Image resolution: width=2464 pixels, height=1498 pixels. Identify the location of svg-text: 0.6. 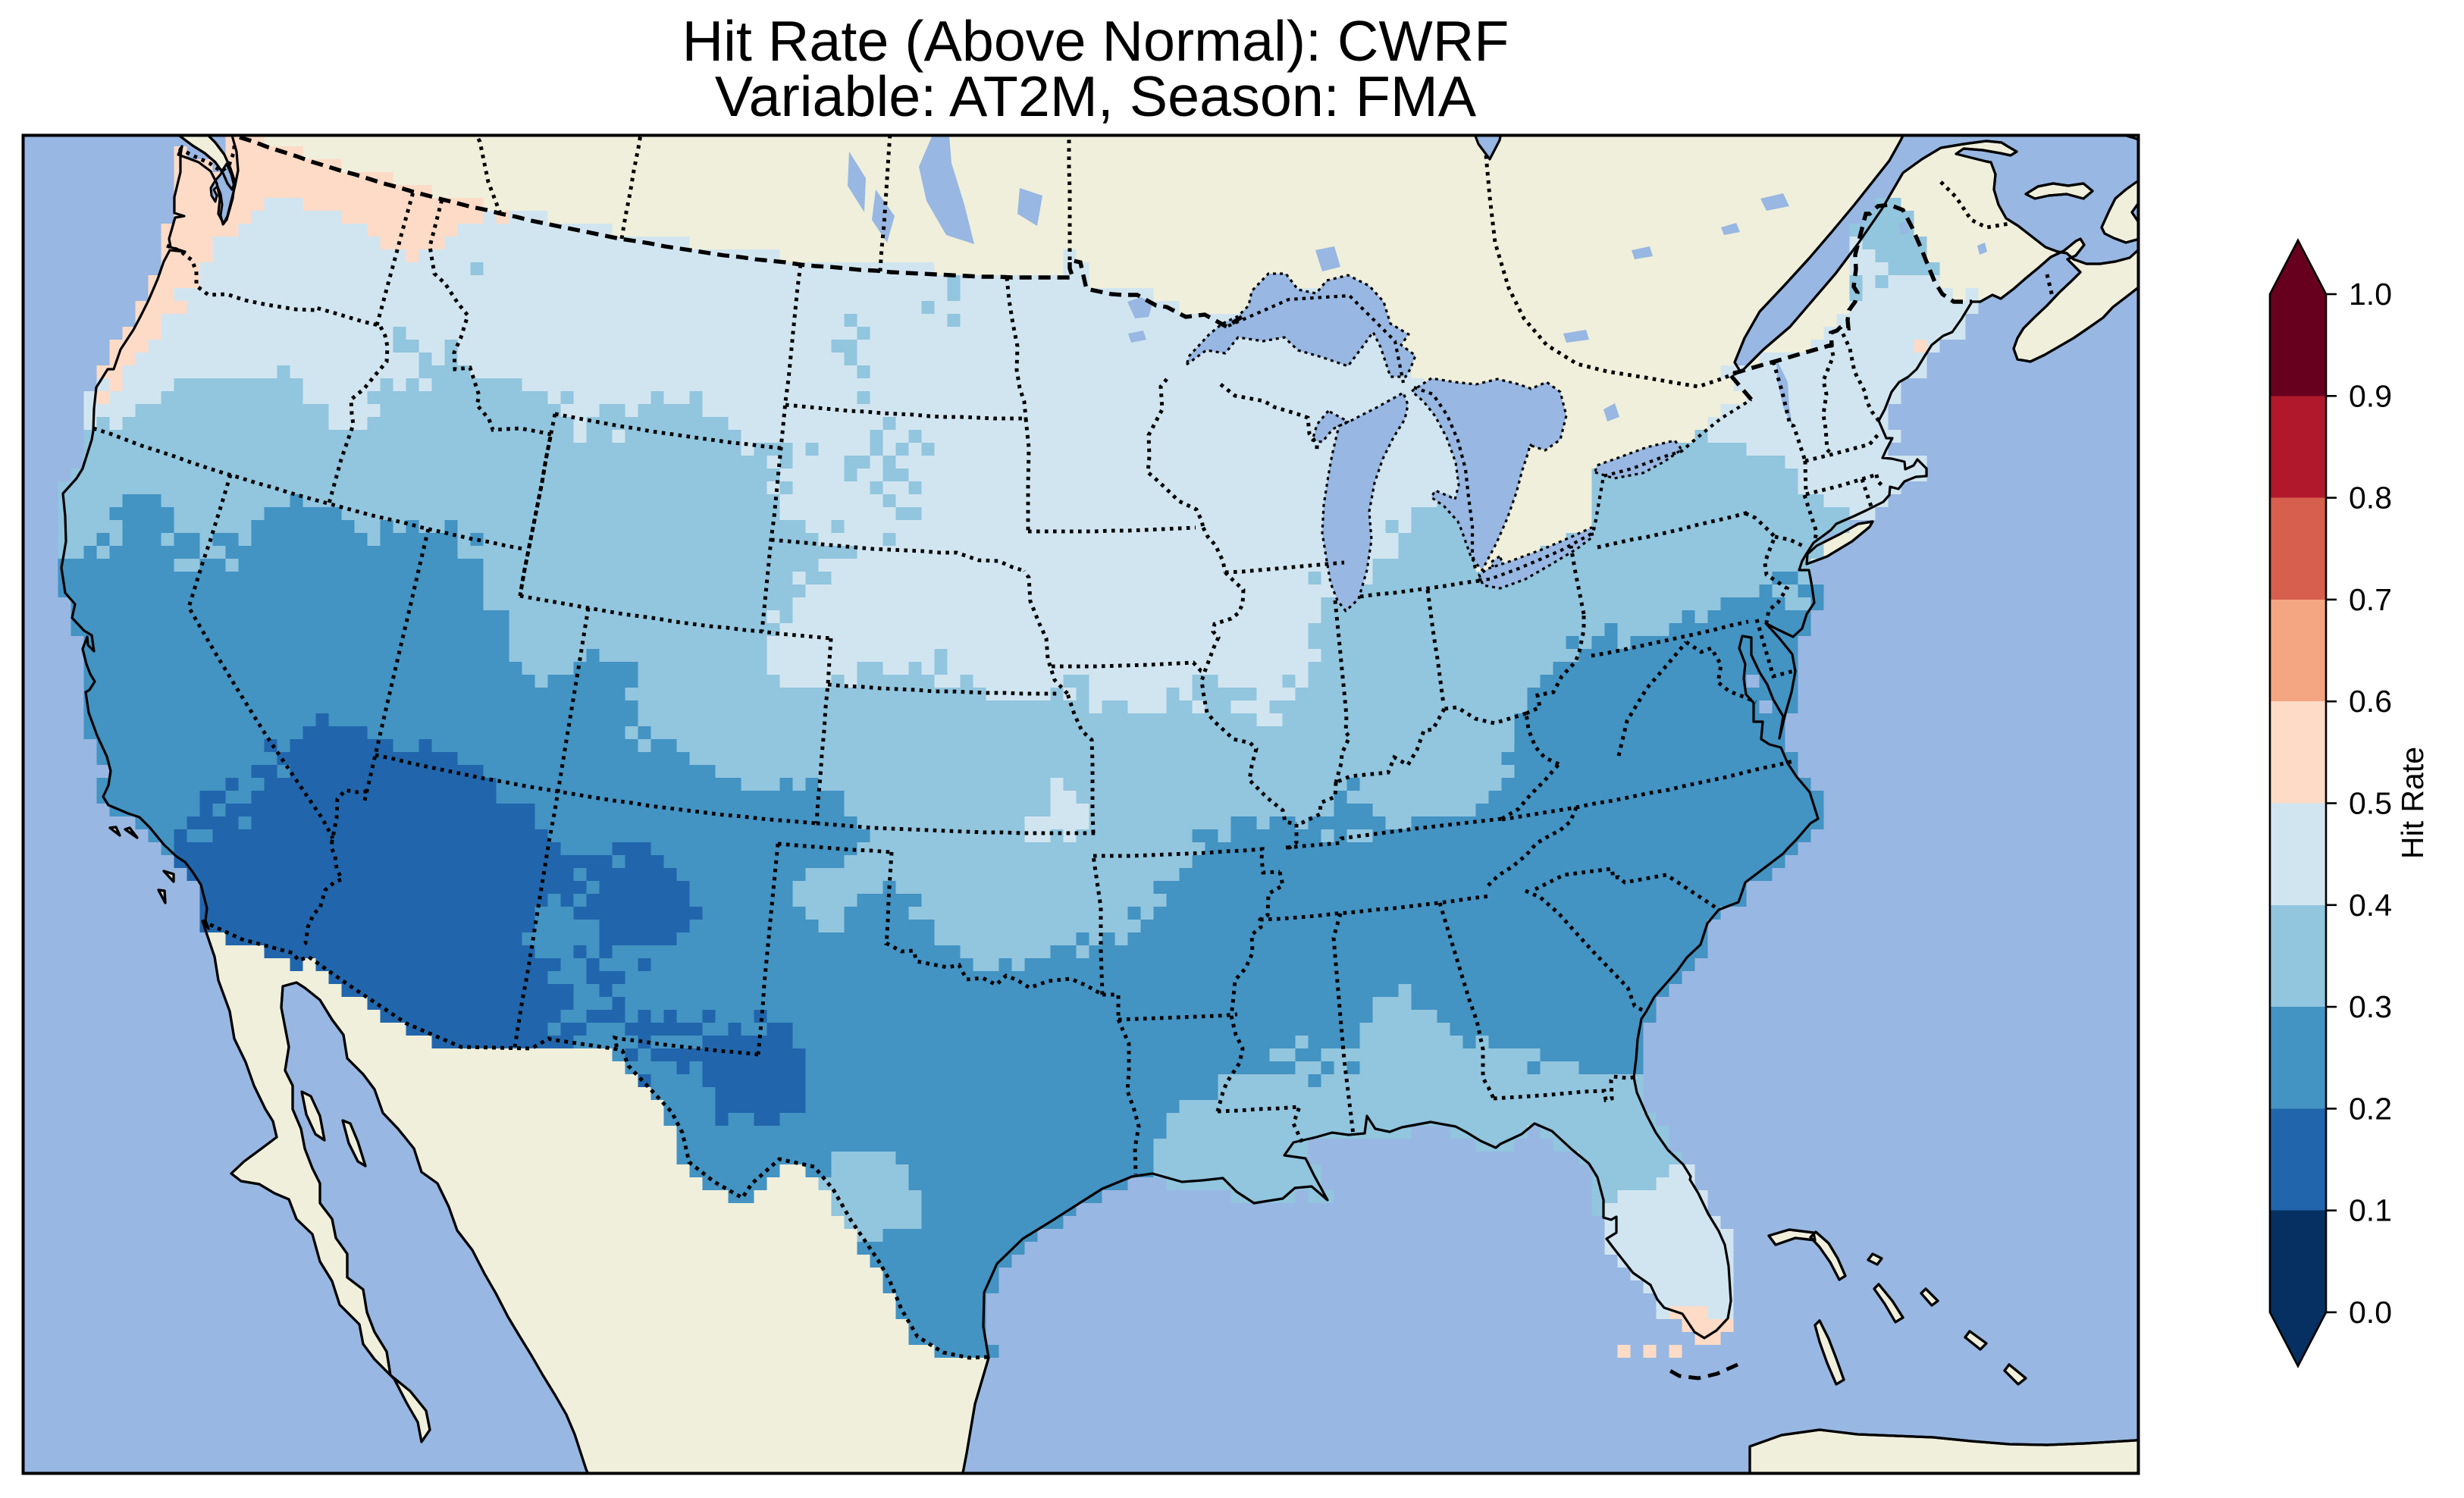
(2370, 701).